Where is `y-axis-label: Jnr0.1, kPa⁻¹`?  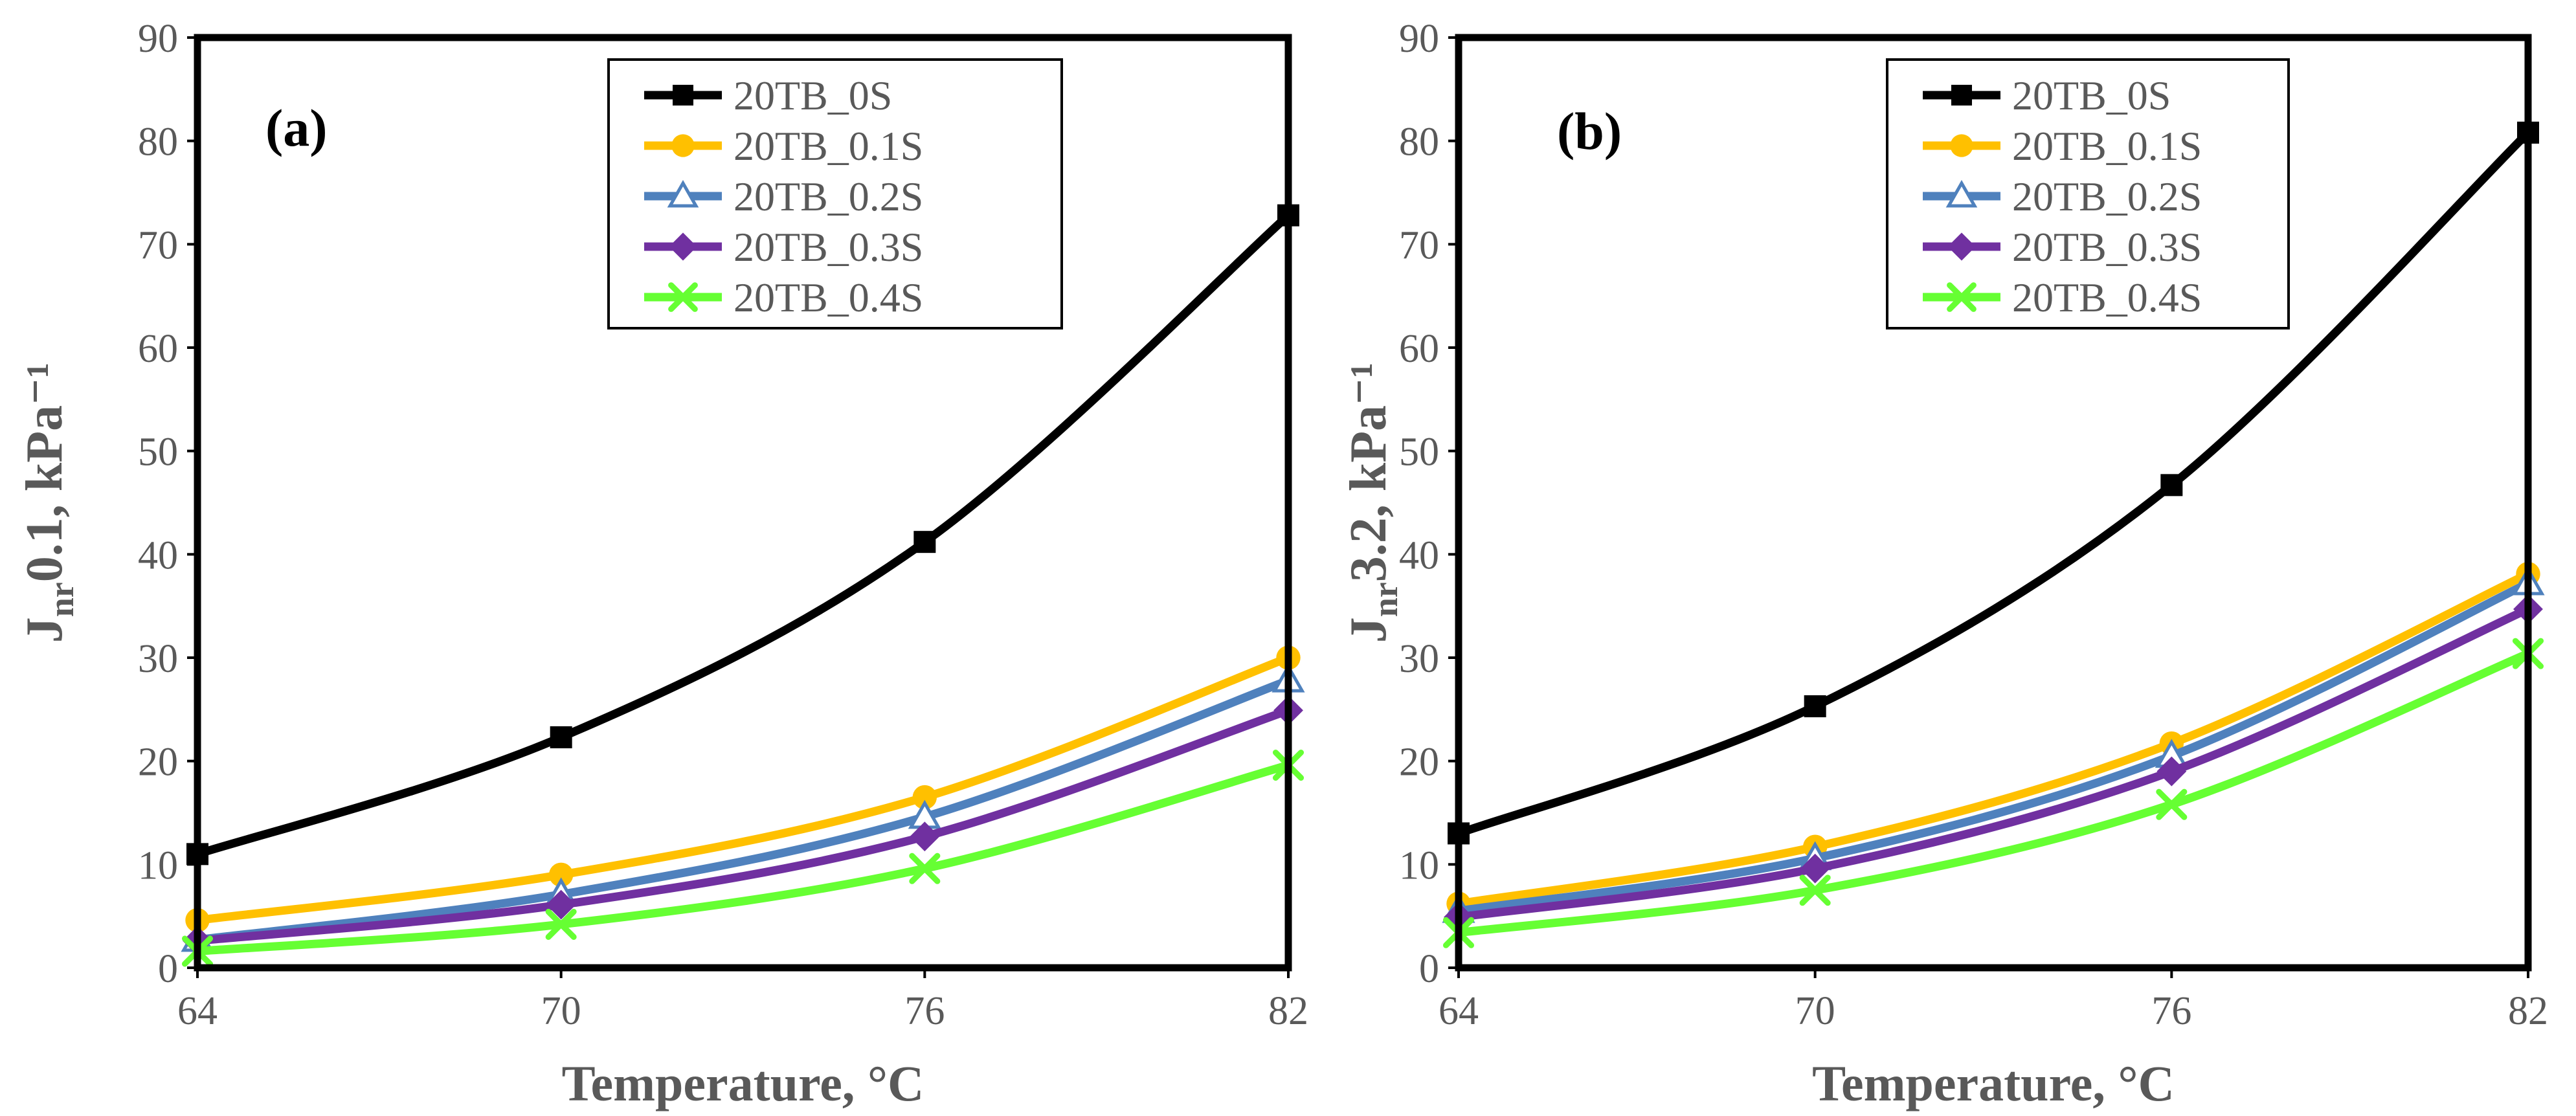
y-axis-label: Jnr0.1, kPa⁻¹ is located at coordinates (48, 503).